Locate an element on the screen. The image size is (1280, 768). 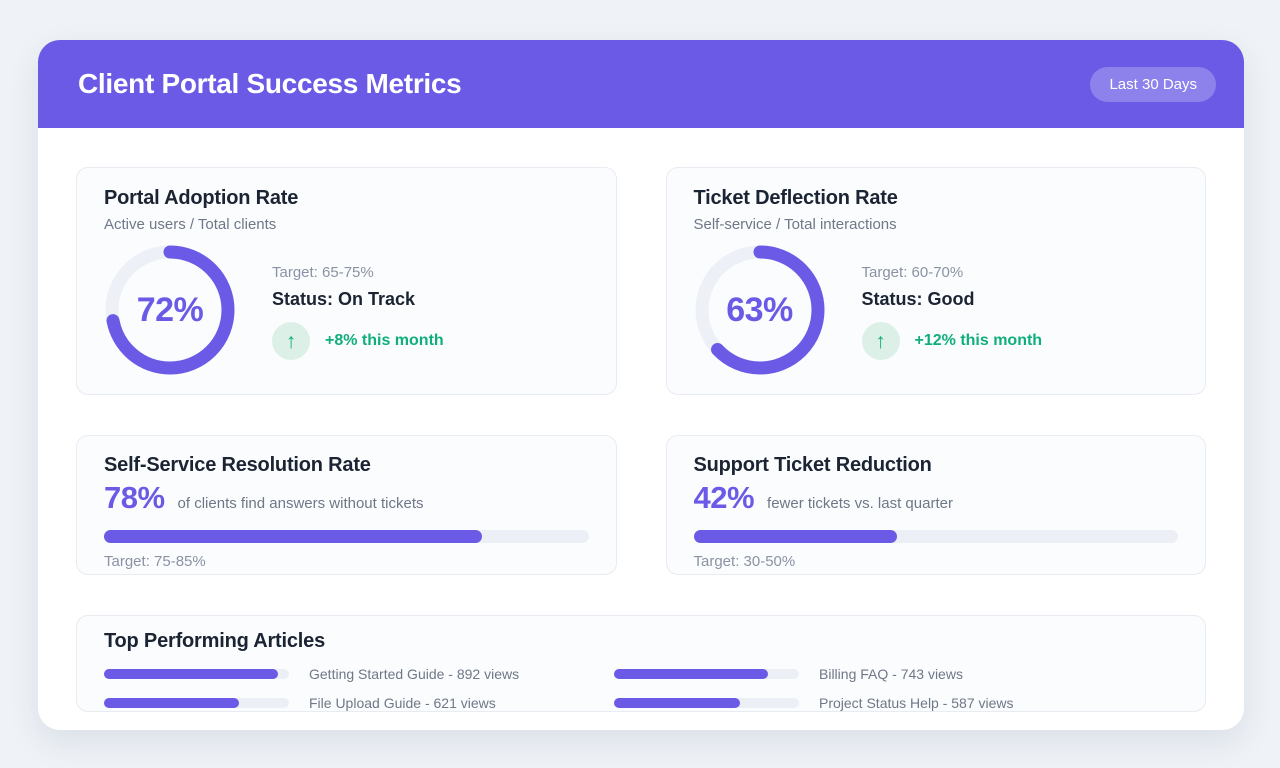
donut-gauge: 72% is located at coordinates (170, 310).